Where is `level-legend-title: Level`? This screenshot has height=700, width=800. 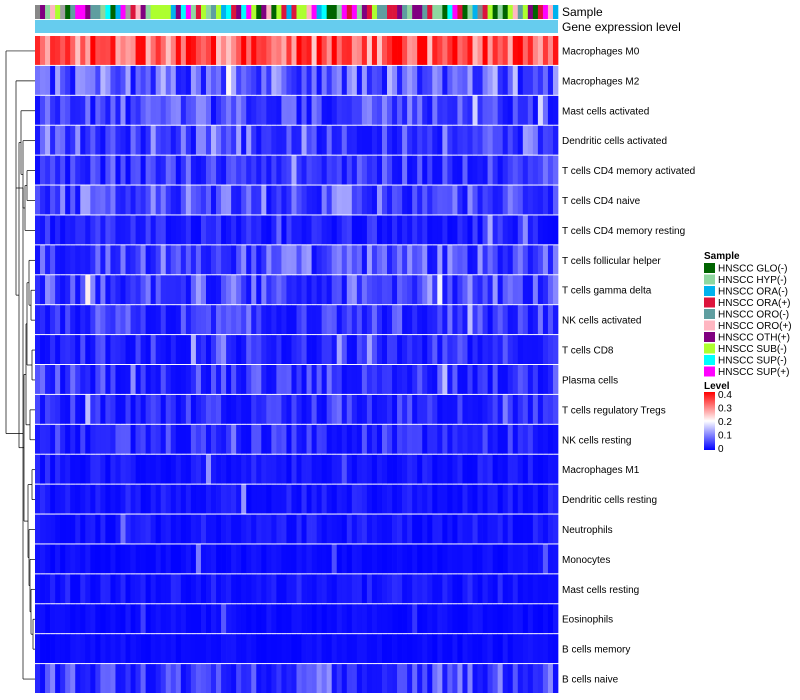
level-legend-title: Level is located at coordinates (717, 386).